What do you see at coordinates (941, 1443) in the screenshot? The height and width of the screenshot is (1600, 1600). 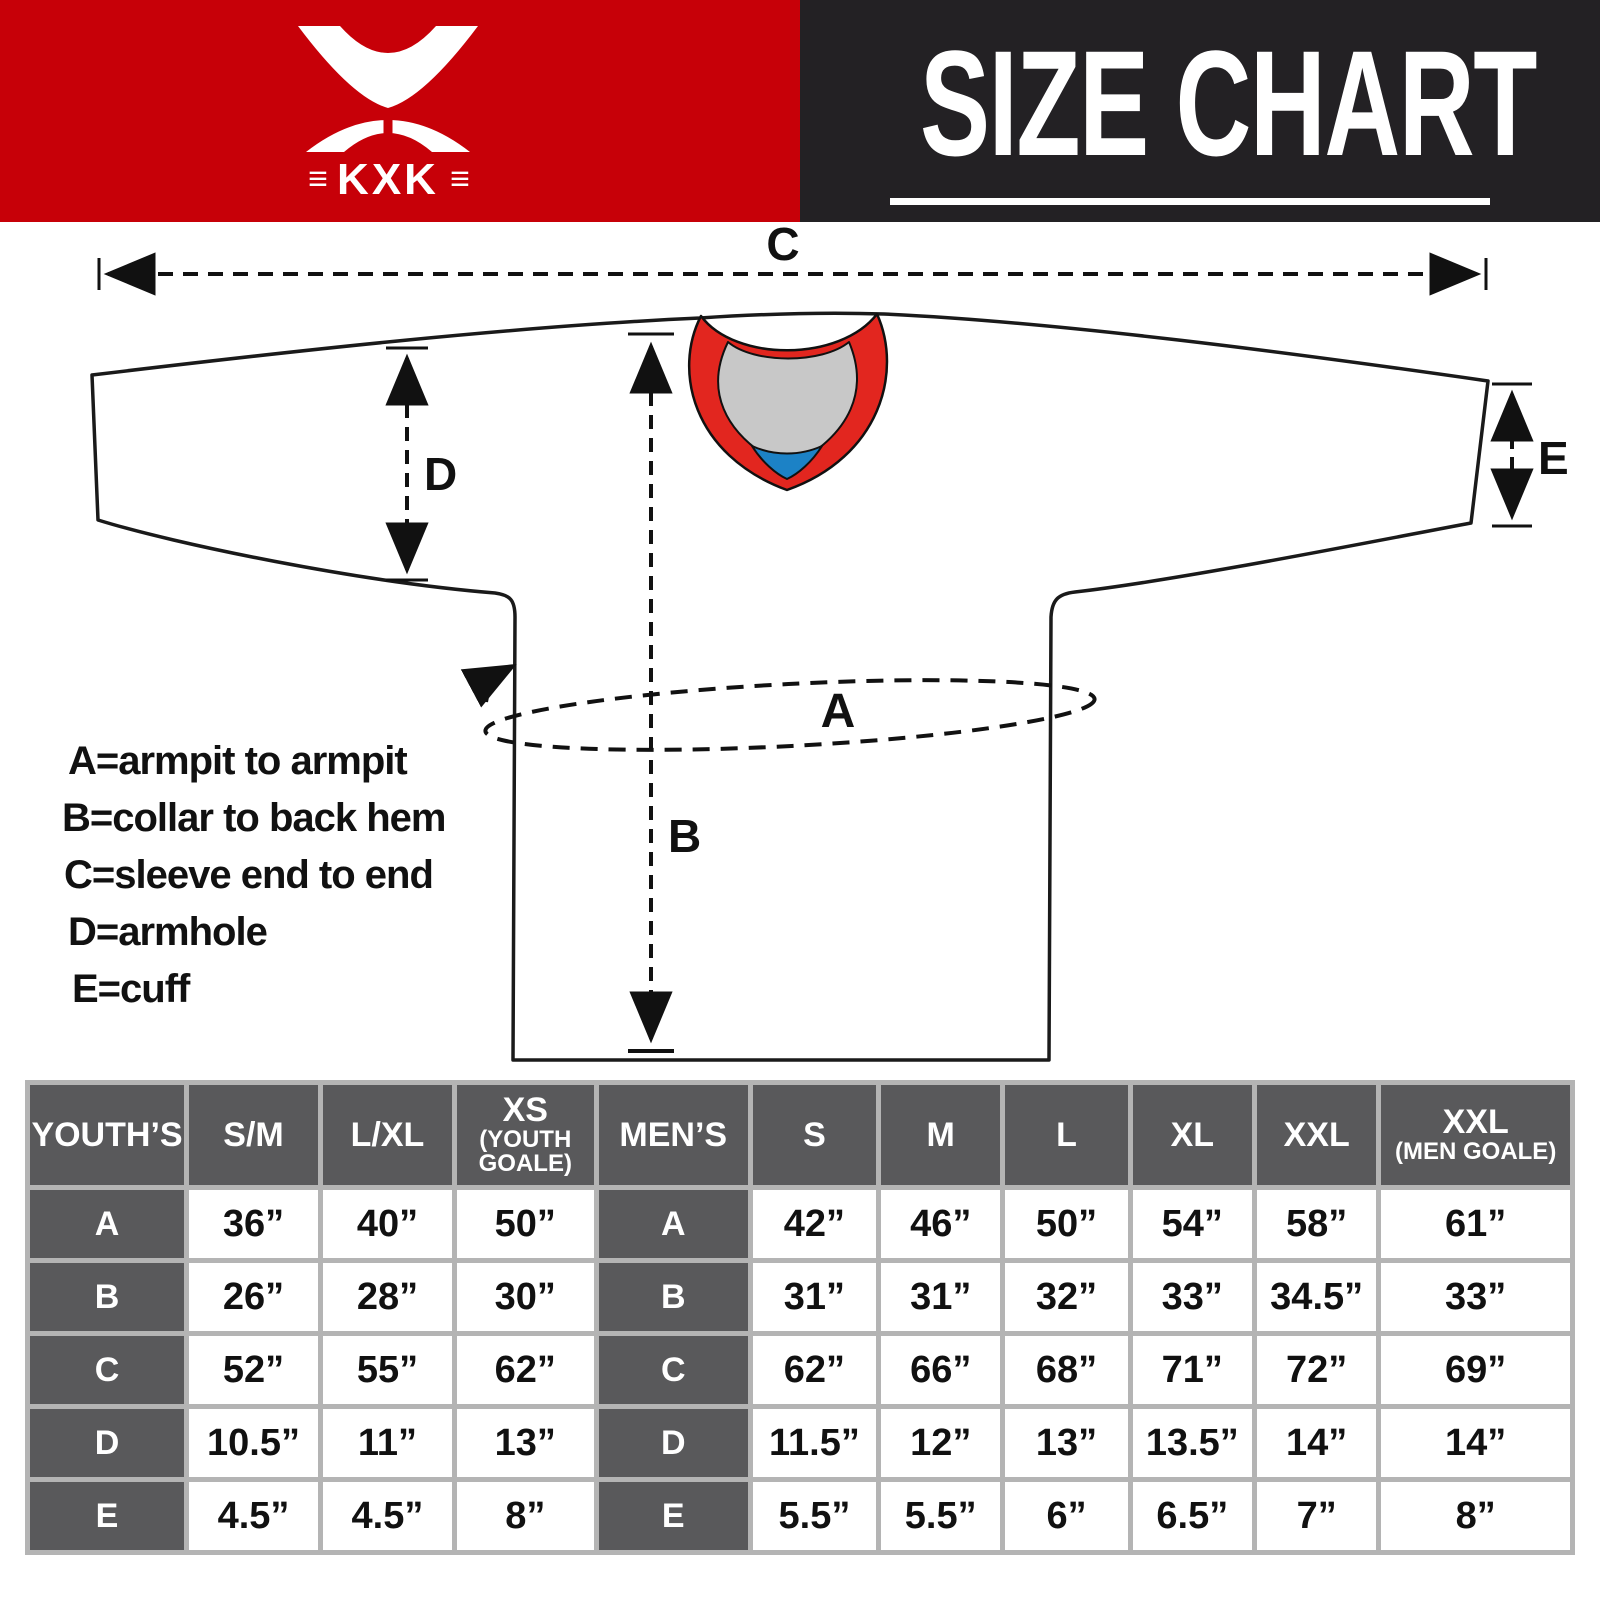 I see `size-value-cell: 12”` at bounding box center [941, 1443].